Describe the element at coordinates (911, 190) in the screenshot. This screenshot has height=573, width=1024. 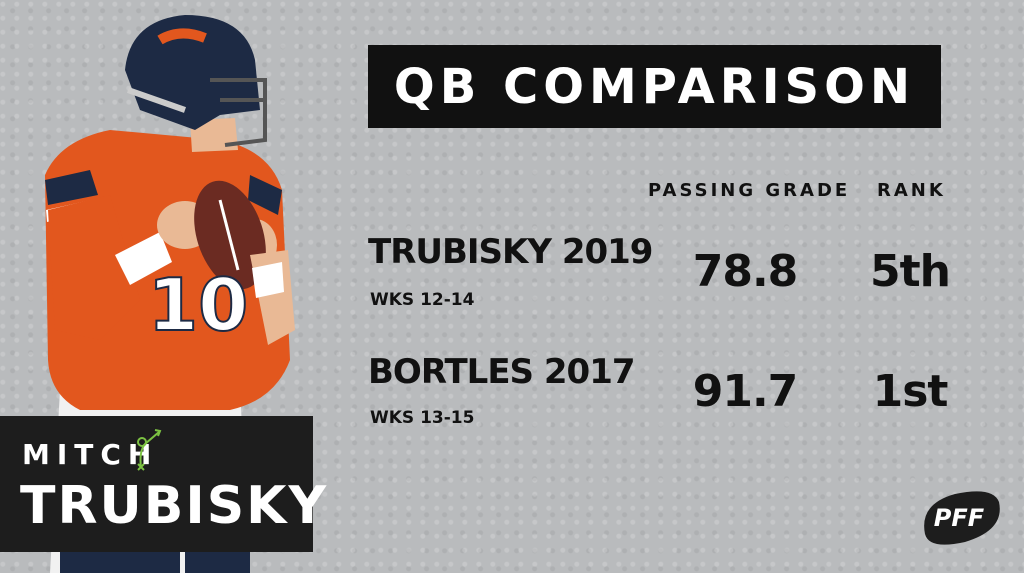
I see `rank-header: RANK` at that location.